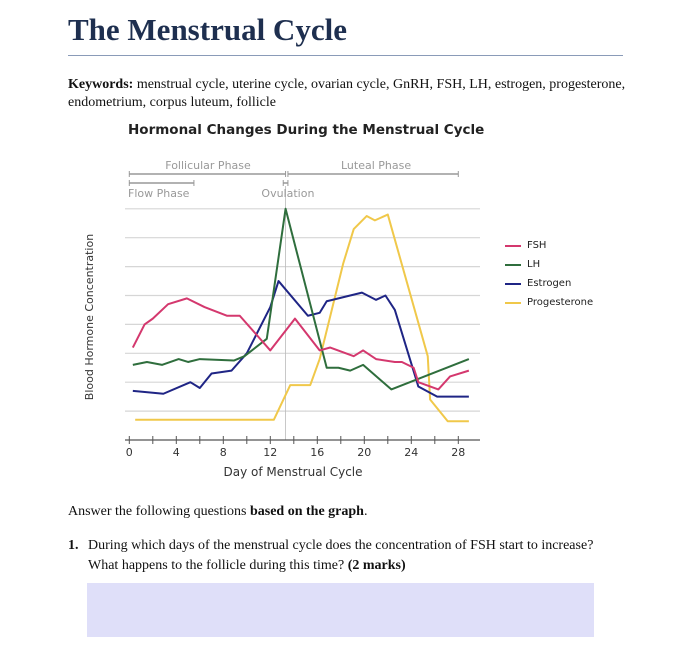 Image resolution: width=700 pixels, height=660 pixels. What do you see at coordinates (207, 29) in the screenshot?
I see `page-title: The Menstrual Cycle` at bounding box center [207, 29].